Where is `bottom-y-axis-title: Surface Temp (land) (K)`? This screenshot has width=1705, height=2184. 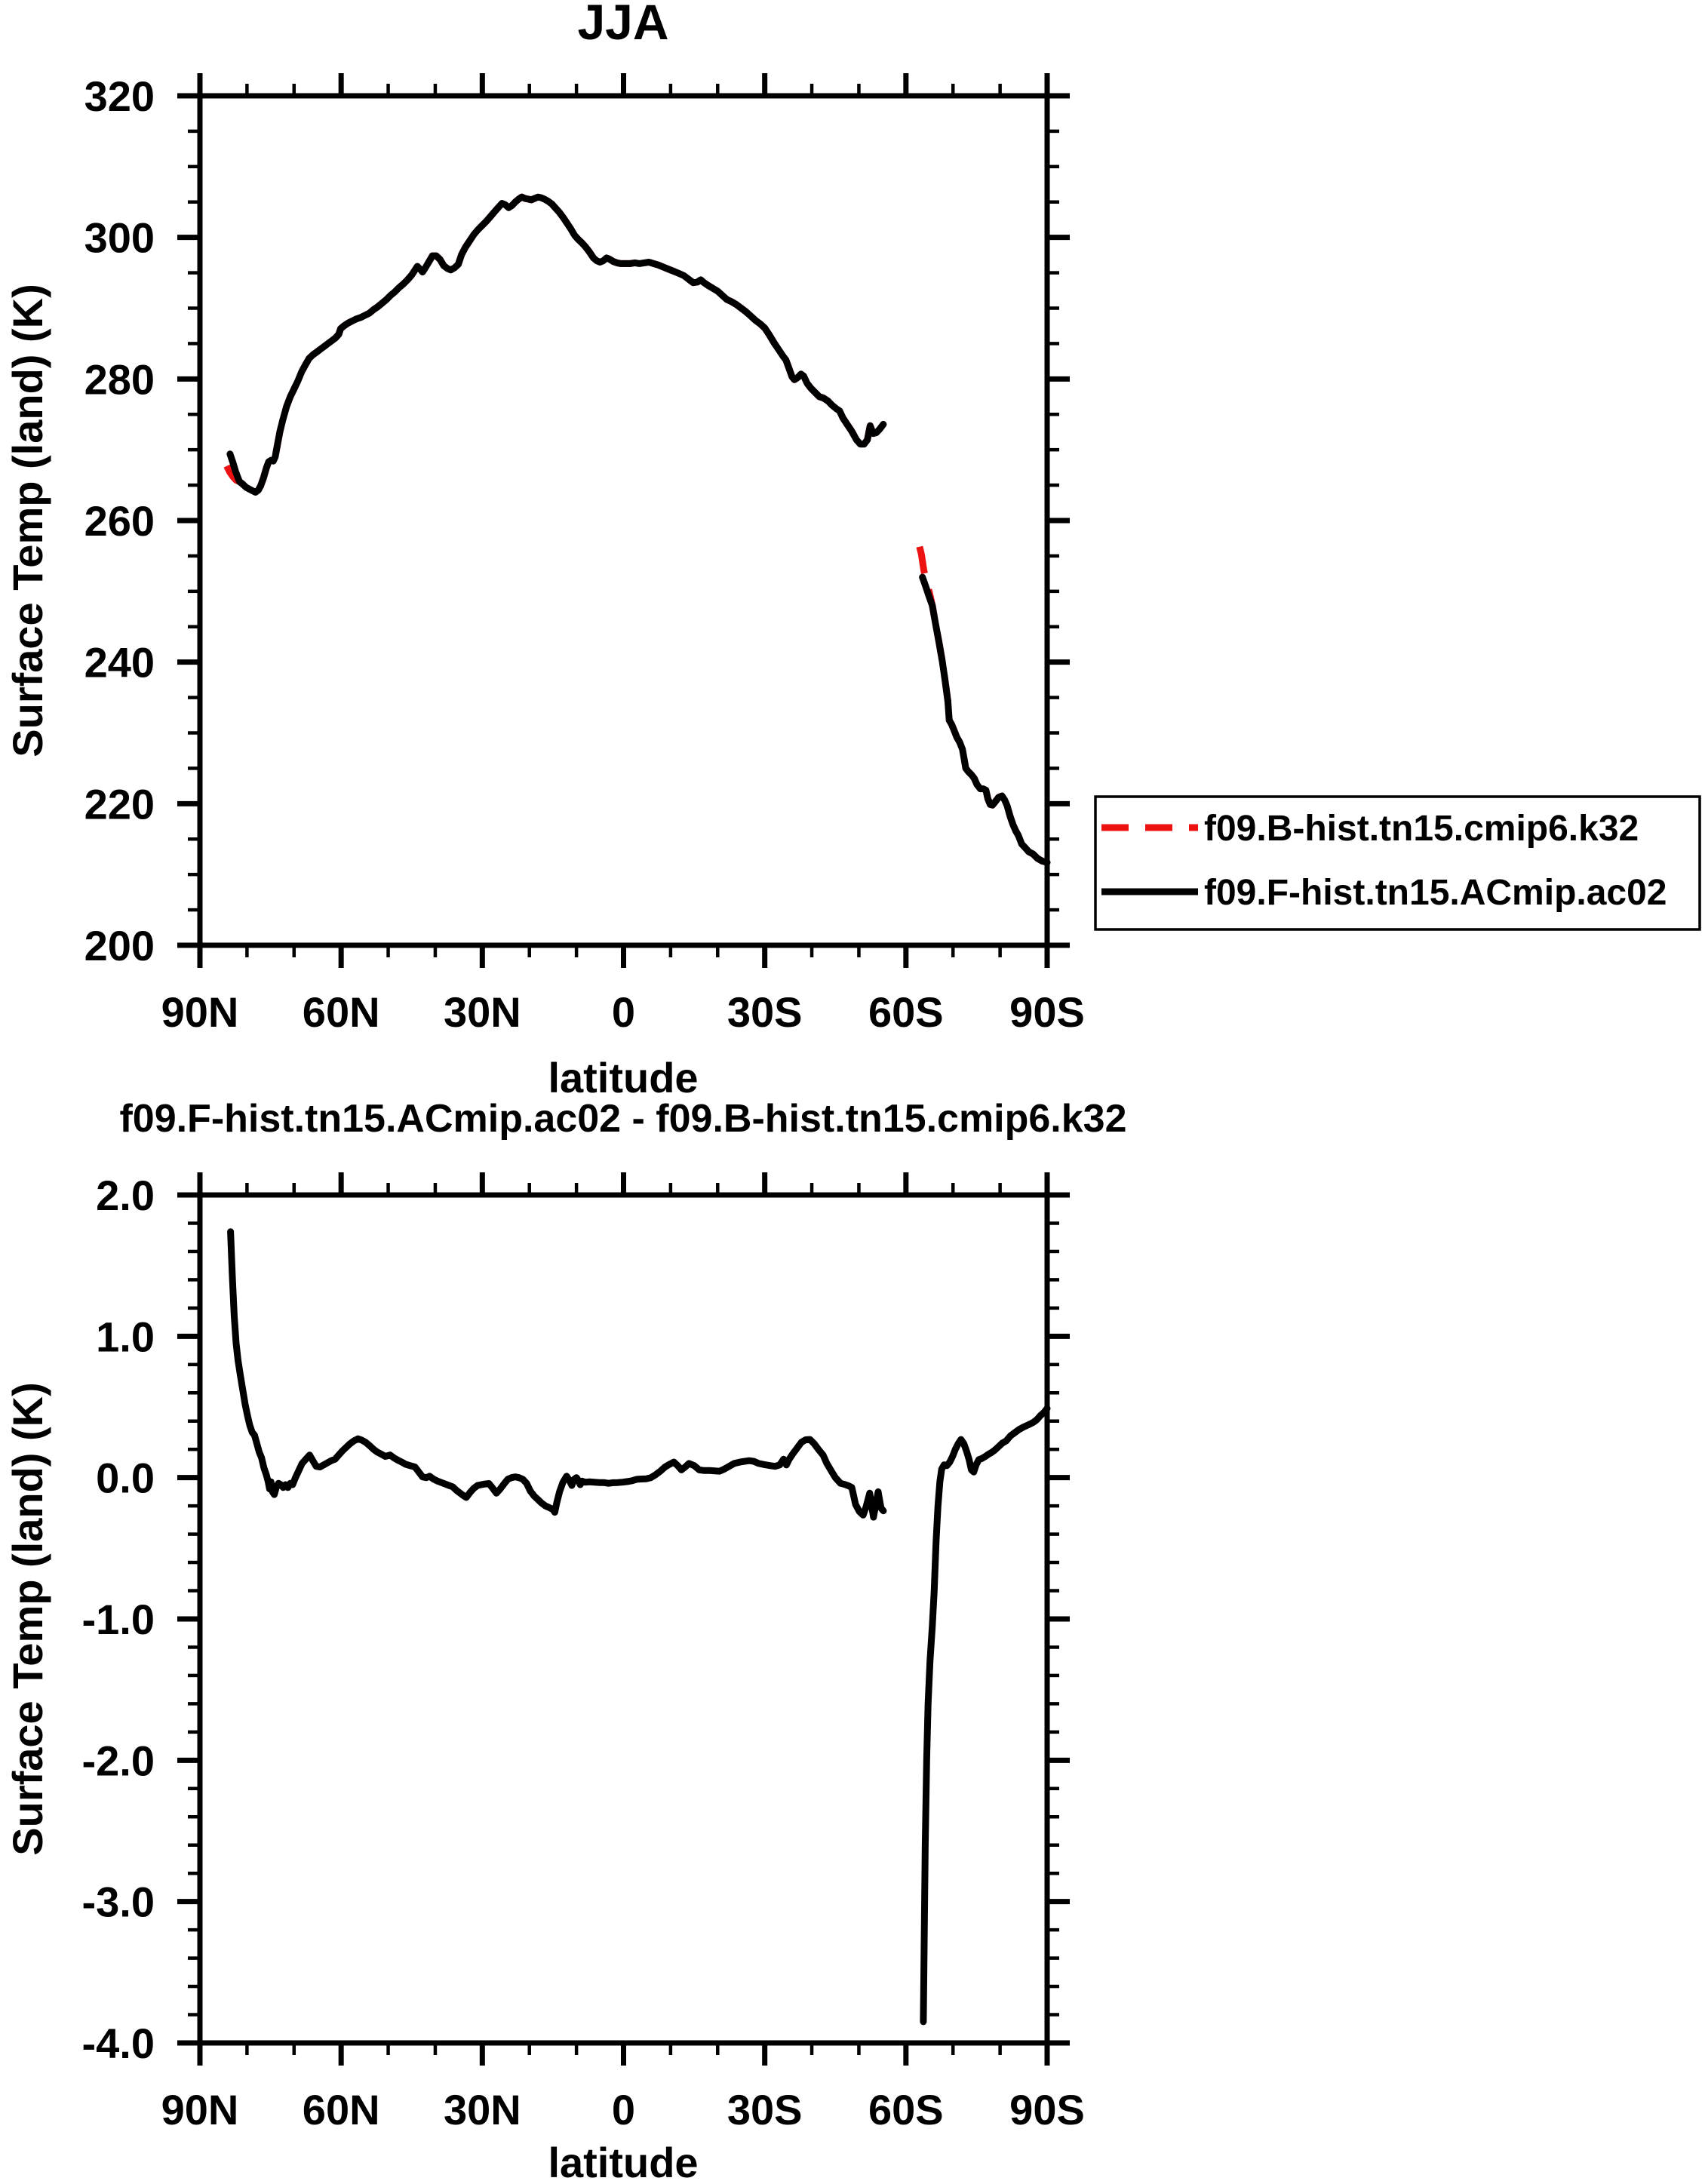
bottom-y-axis-title: Surface Temp (land) (K) is located at coordinates (27, 1619).